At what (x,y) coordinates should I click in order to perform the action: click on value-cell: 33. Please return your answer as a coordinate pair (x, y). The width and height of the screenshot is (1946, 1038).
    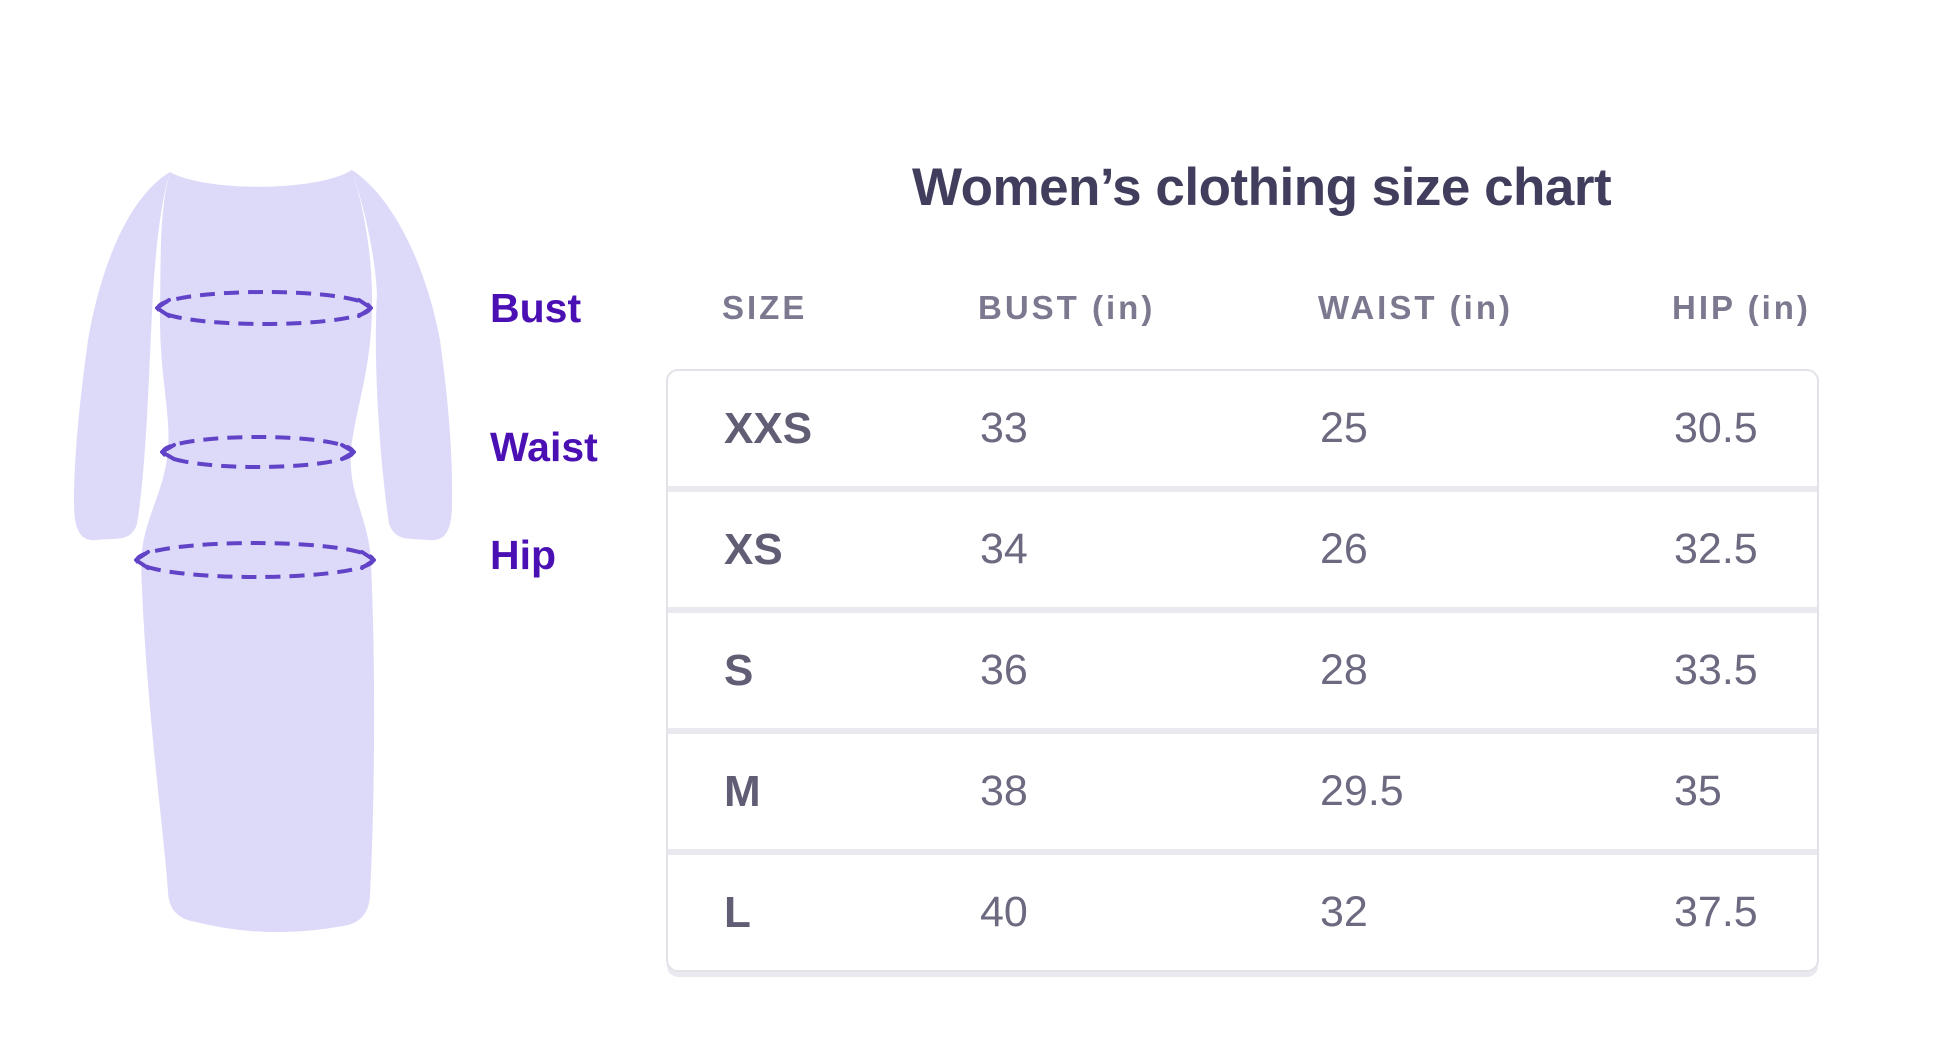
    Looking at the image, I should click on (1004, 428).